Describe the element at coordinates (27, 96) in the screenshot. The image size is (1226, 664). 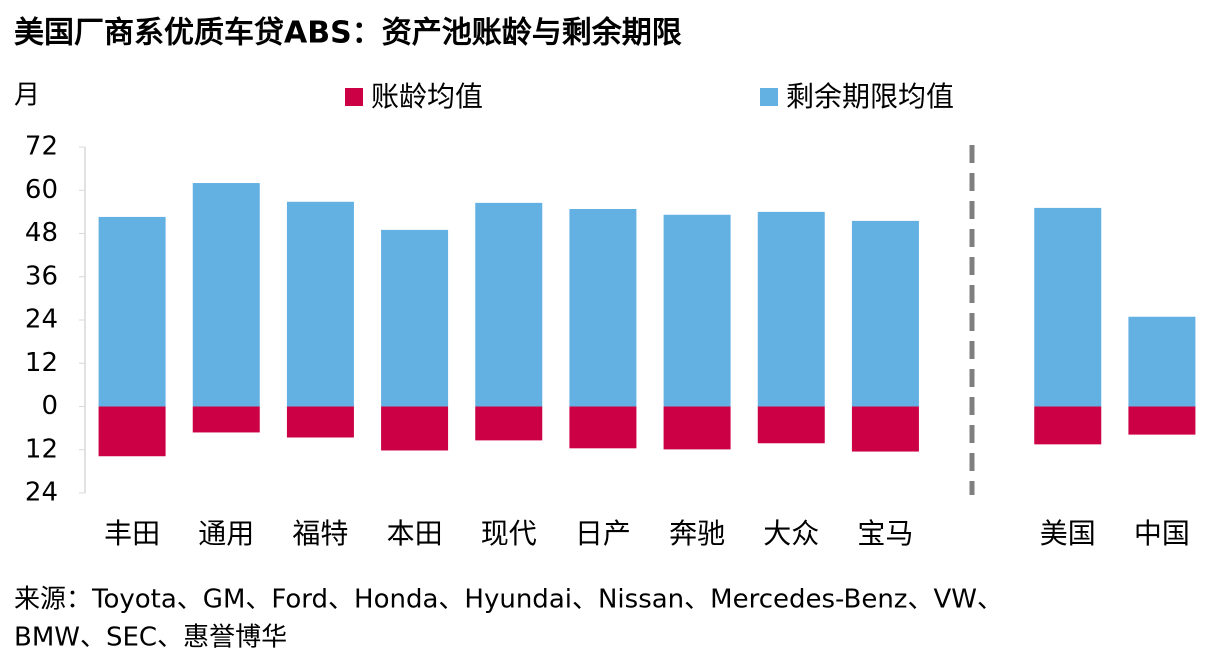
I see `y-axis-label: 月` at that location.